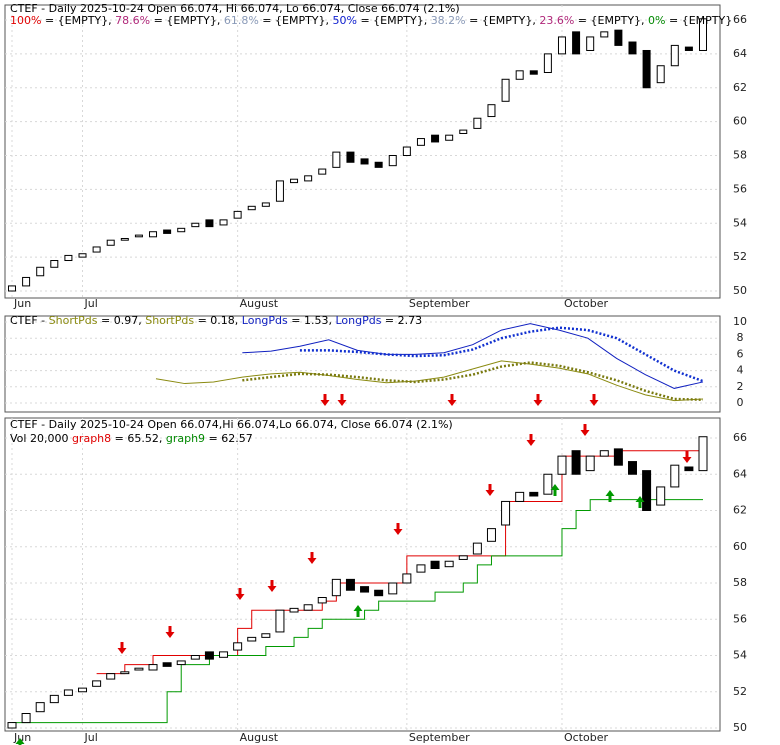 This screenshot has height=745, width=780. Describe the element at coordinates (740, 321) in the screenshot. I see `y-tick-label: 10` at that location.